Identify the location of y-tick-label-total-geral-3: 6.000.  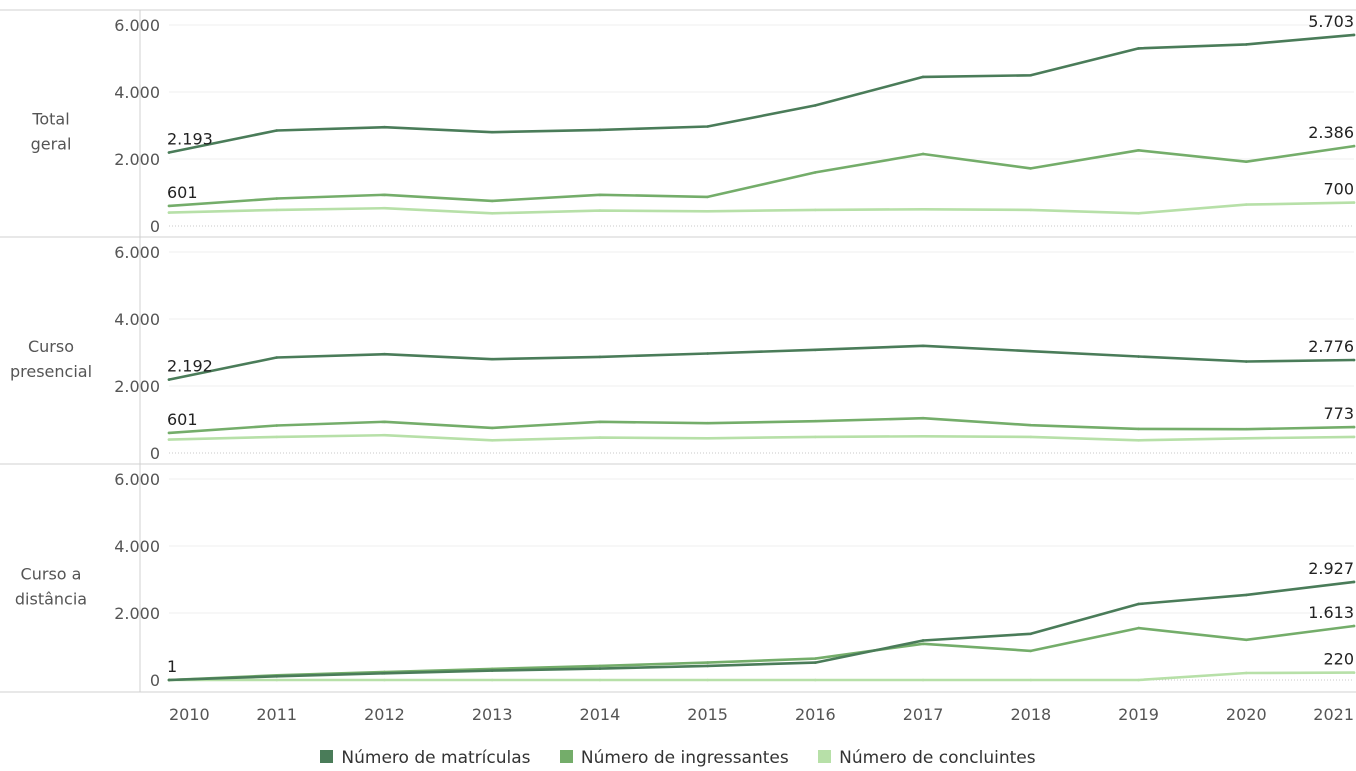
(137, 25).